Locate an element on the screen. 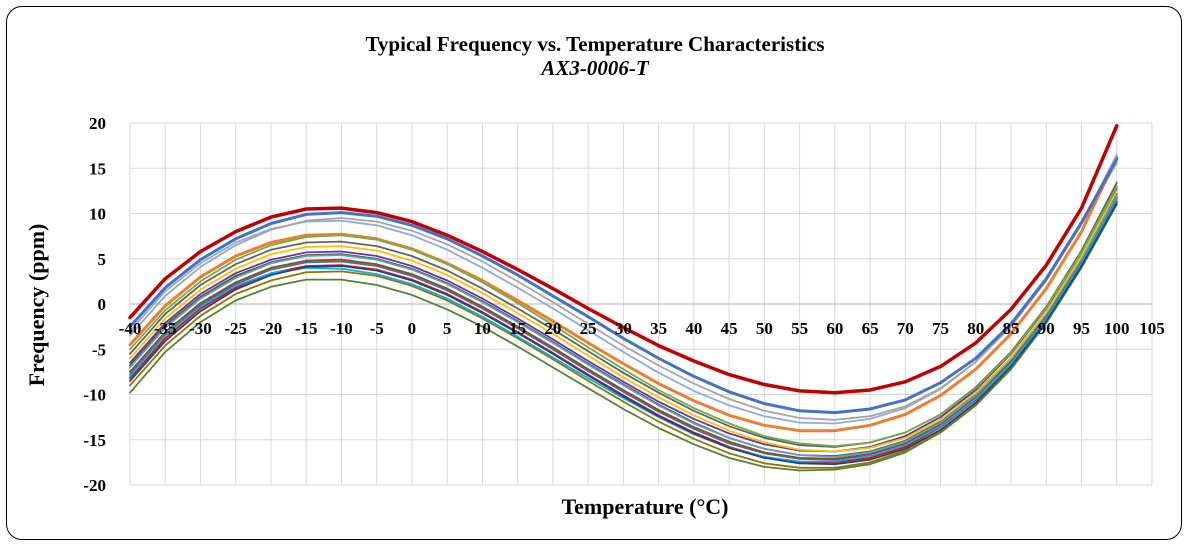 Image resolution: width=1190 pixels, height=548 pixels. y-tick-label: 20 is located at coordinates (97, 123).